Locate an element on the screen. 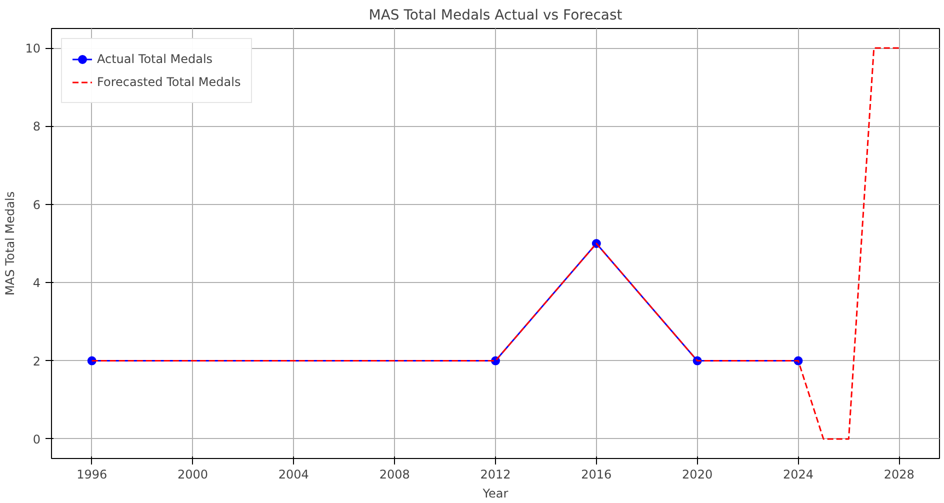  x-tick-label: 2004 is located at coordinates (293, 475).